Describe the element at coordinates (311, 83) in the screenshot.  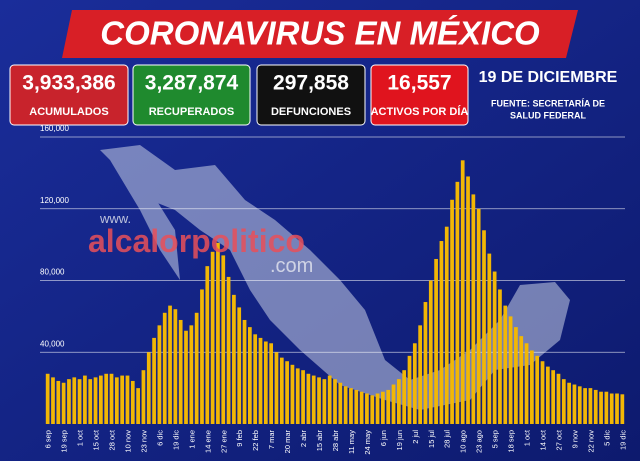
I see `stat-value: 297,858` at that location.